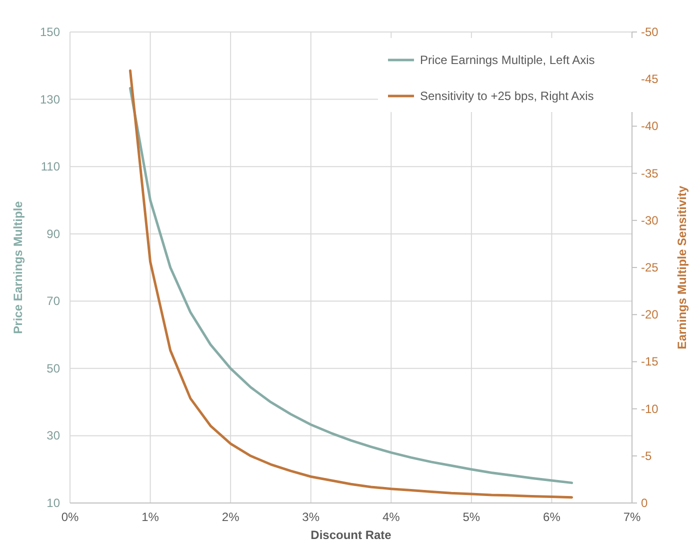 This screenshot has width=700, height=547. I want to click on legend-label: Sensitivity to +25 bps, Right Axis, so click(507, 96).